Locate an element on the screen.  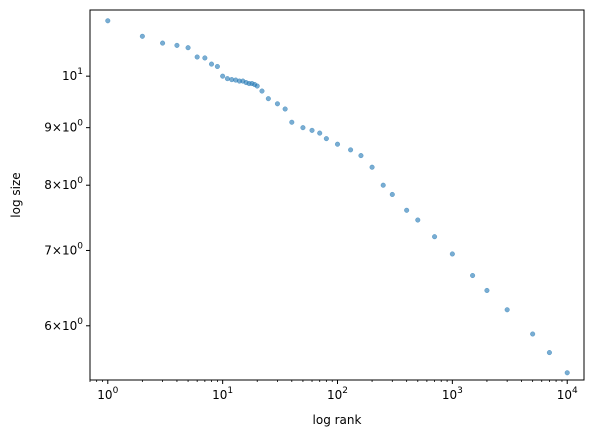
x-tick-label: 10³ is located at coordinates (452, 394).